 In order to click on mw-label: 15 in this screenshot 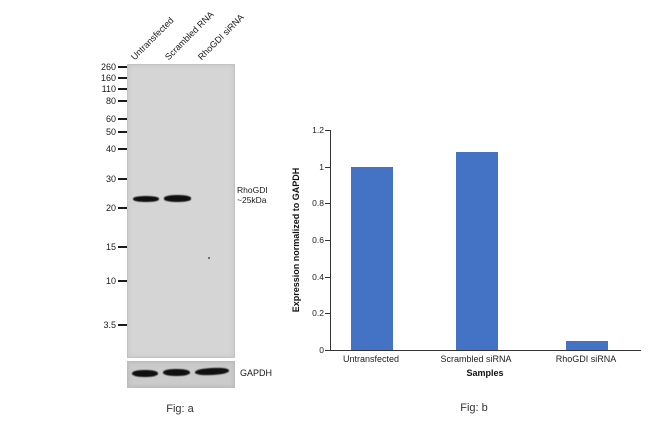, I will do `click(110, 247)`.